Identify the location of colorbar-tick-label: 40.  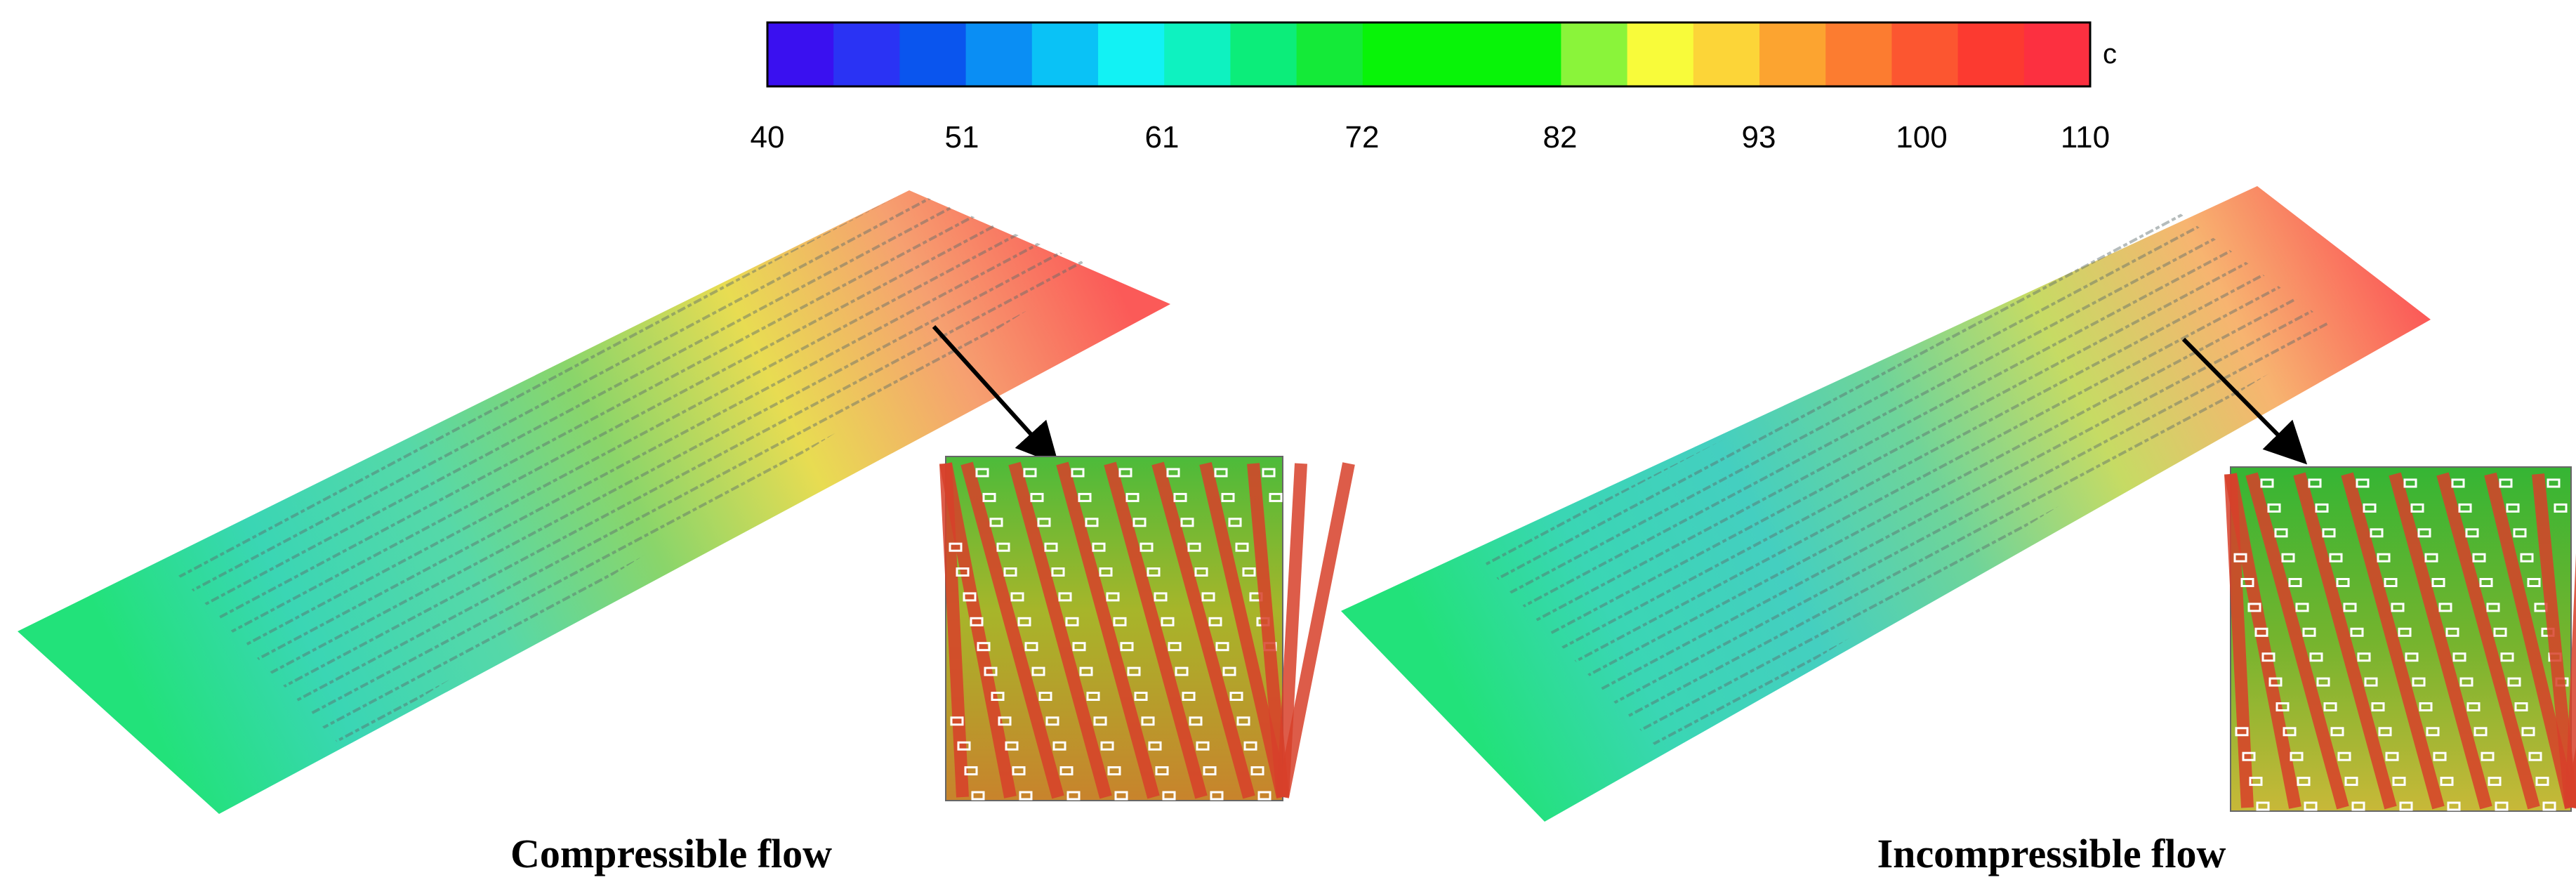
(768, 137).